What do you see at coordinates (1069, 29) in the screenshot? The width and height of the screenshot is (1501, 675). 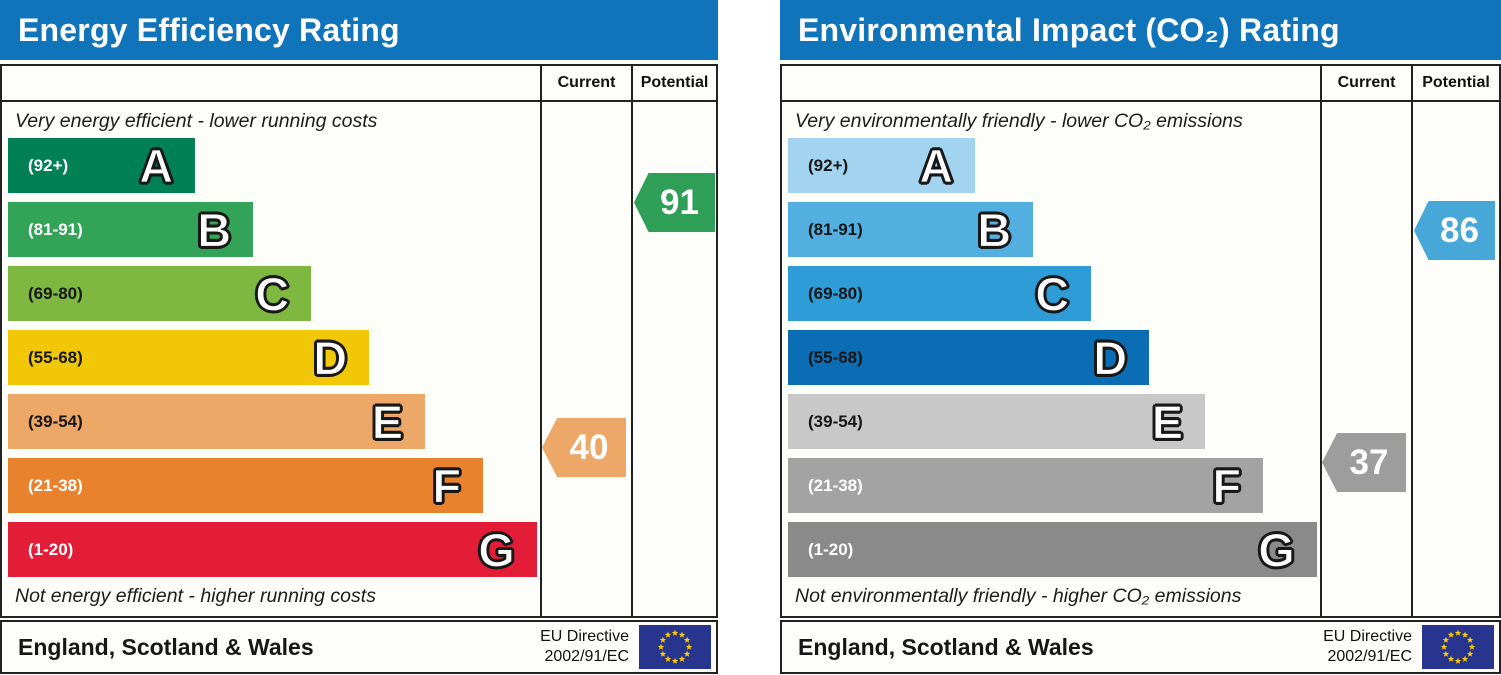 I see `page-title: Environmental Impact (CO₂) Rating` at bounding box center [1069, 29].